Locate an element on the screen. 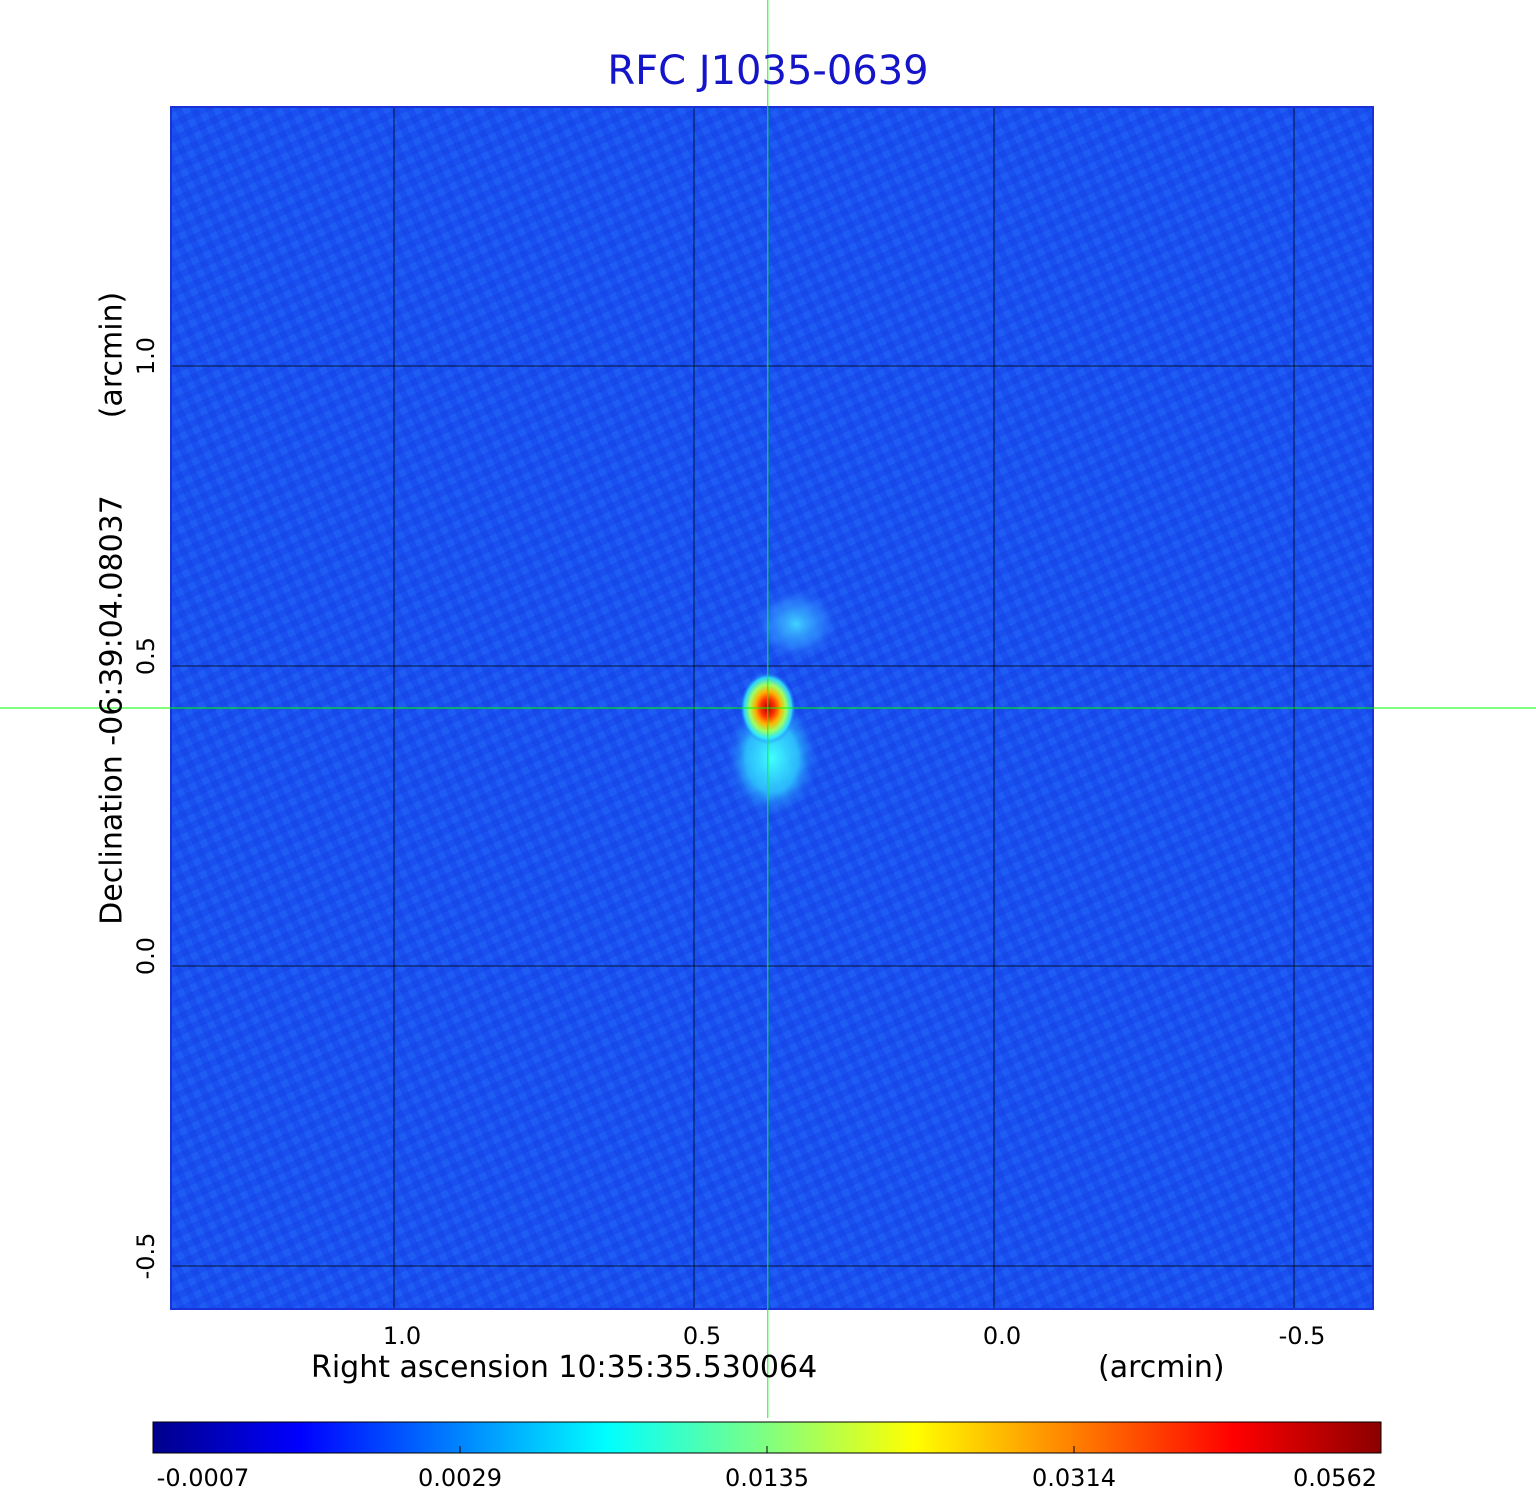 Image resolution: width=1536 pixels, height=1511 pixels. colorbar-ticks is located at coordinates (767, 1449).